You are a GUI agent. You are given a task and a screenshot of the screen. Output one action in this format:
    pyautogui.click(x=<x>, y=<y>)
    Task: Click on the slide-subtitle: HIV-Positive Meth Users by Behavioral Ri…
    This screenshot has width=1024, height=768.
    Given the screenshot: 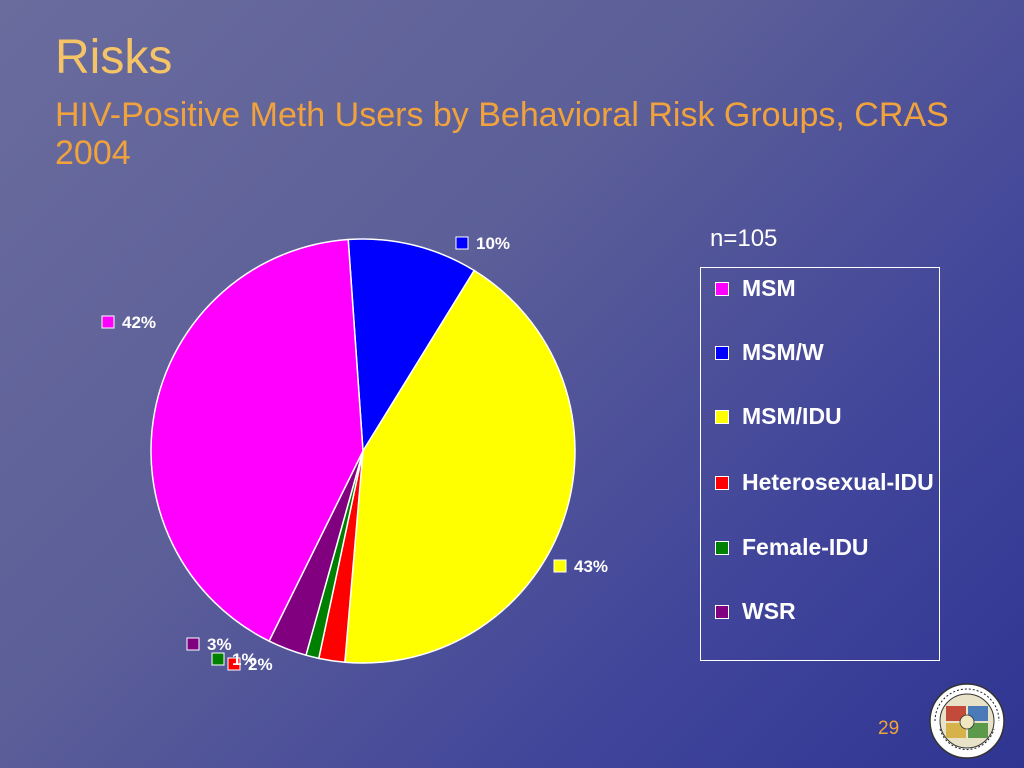 What is the action you would take?
    pyautogui.click(x=502, y=134)
    